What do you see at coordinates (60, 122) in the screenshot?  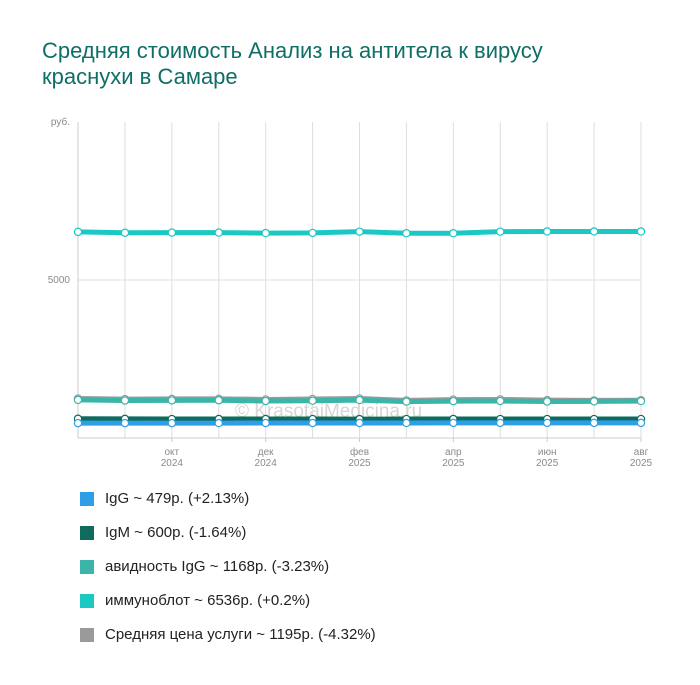 I see `y-axis-label: руб.` at bounding box center [60, 122].